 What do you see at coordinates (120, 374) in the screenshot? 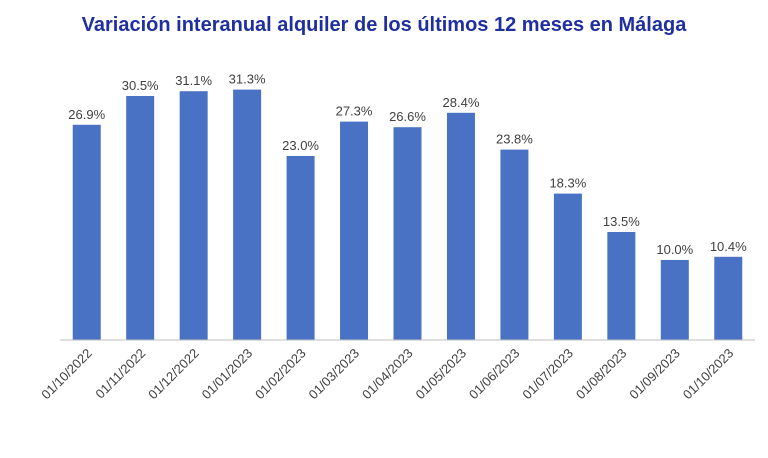
I see `x-tick-label: 01/11/2022` at bounding box center [120, 374].